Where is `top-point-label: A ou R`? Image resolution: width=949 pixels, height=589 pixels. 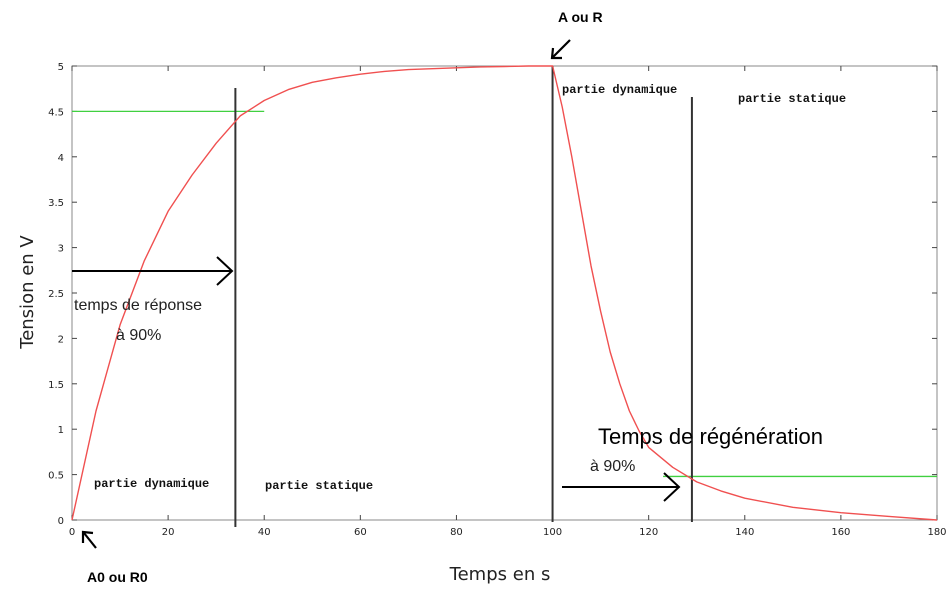
top-point-label: A ou R is located at coordinates (580, 17).